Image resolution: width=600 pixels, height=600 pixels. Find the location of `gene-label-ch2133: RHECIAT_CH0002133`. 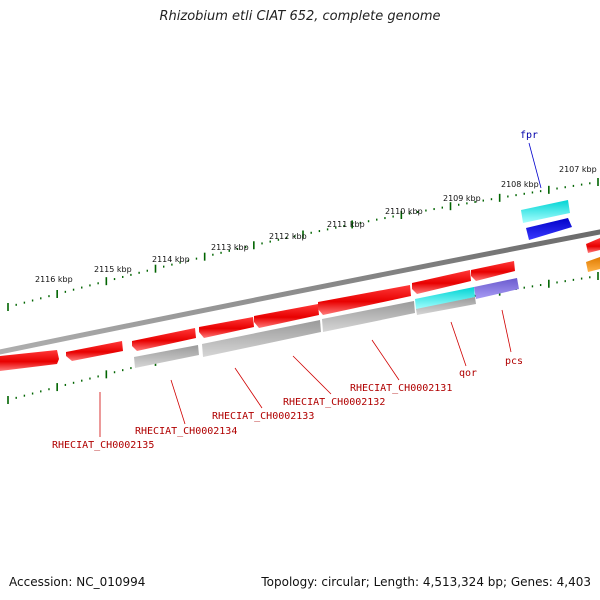

gene-label-ch2133: RHECIAT_CH0002133 is located at coordinates (263, 416).